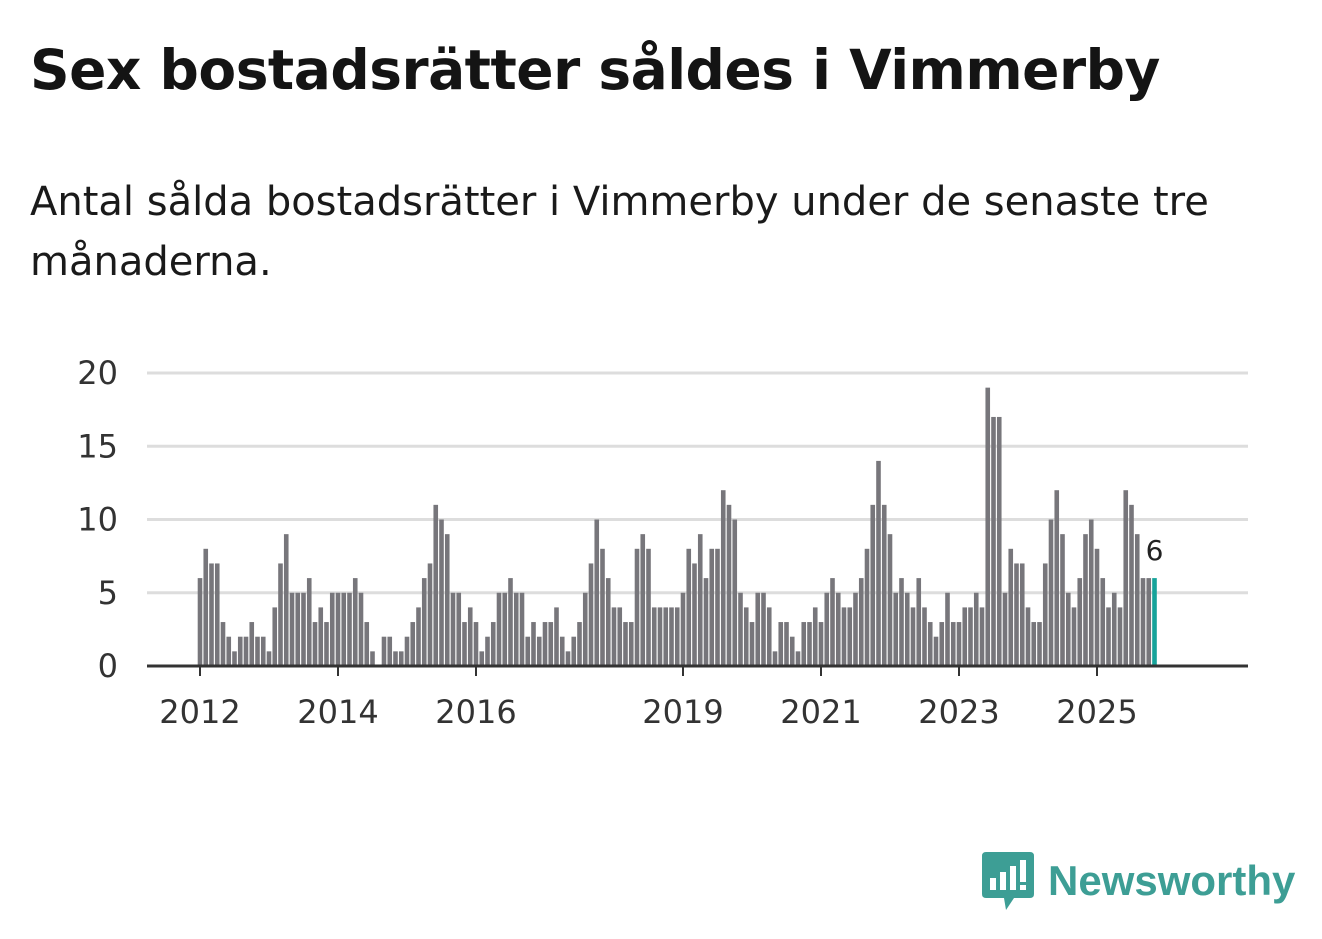  I want to click on x-tick-label: 2025, so click(1096, 712).